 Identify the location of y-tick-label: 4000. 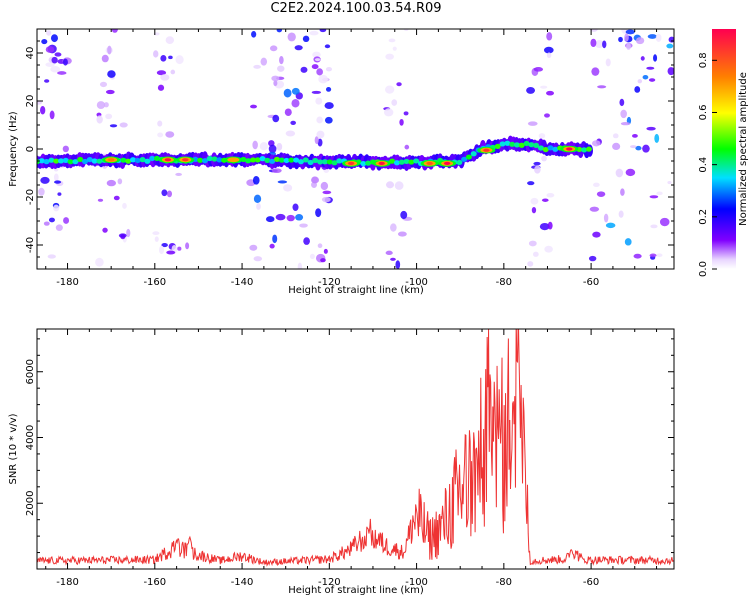
(30, 437).